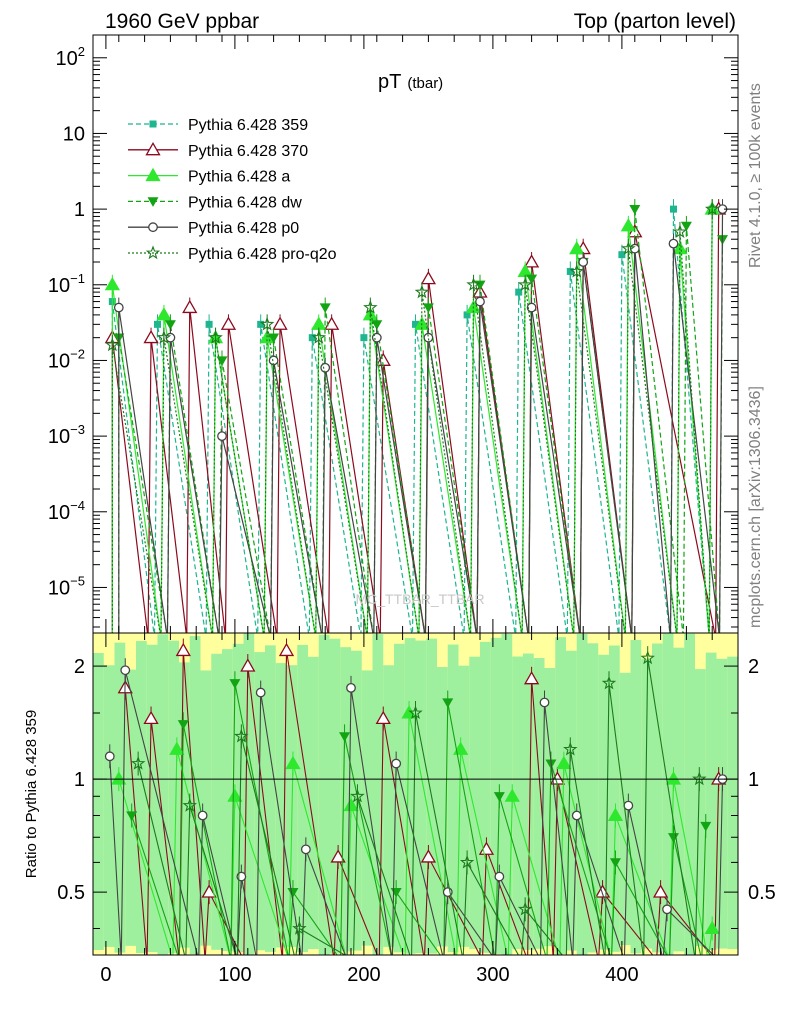 The image size is (786, 1024). I want to click on plot-title-sub: (tbar), so click(425, 83).